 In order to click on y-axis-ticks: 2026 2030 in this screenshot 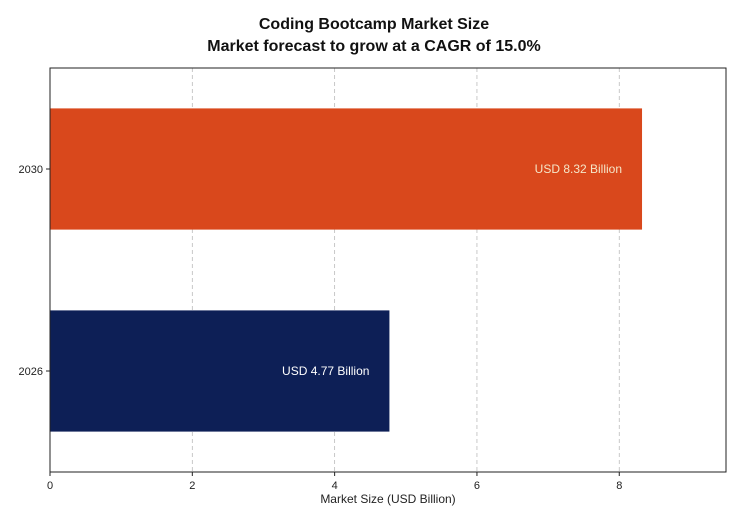, I will do `click(34, 271)`.